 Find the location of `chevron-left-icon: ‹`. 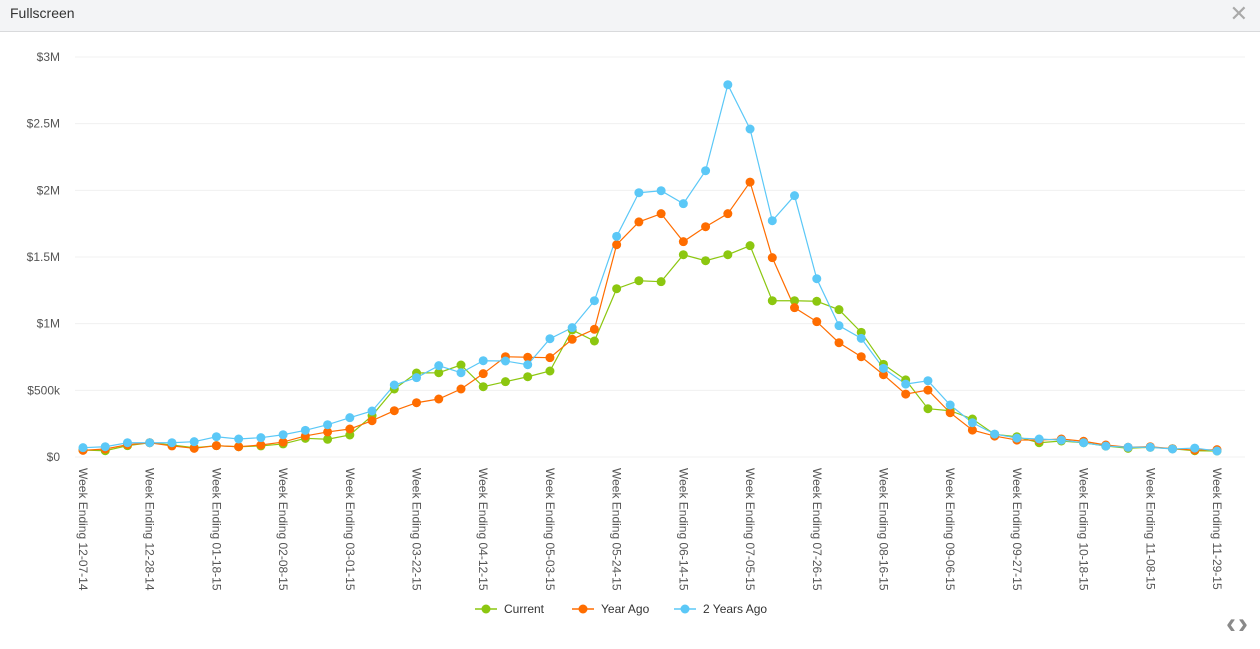

chevron-left-icon: ‹ is located at coordinates (1232, 623).